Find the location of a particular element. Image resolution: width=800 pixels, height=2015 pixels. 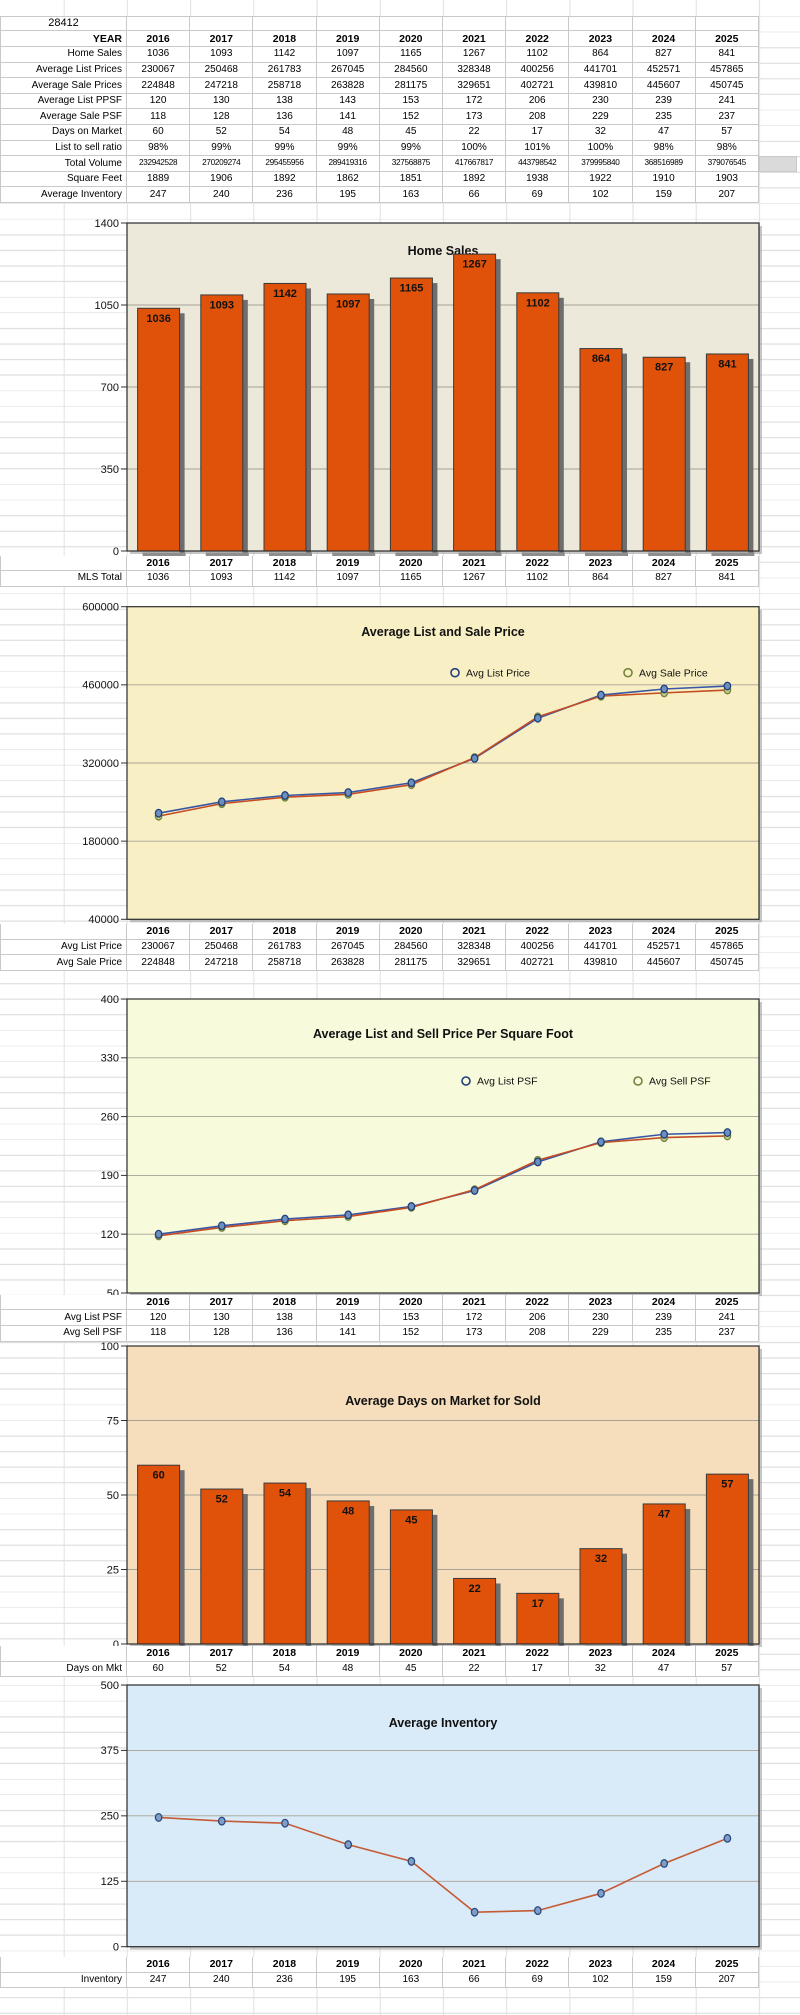

tick-label: 125 is located at coordinates (110, 1882).